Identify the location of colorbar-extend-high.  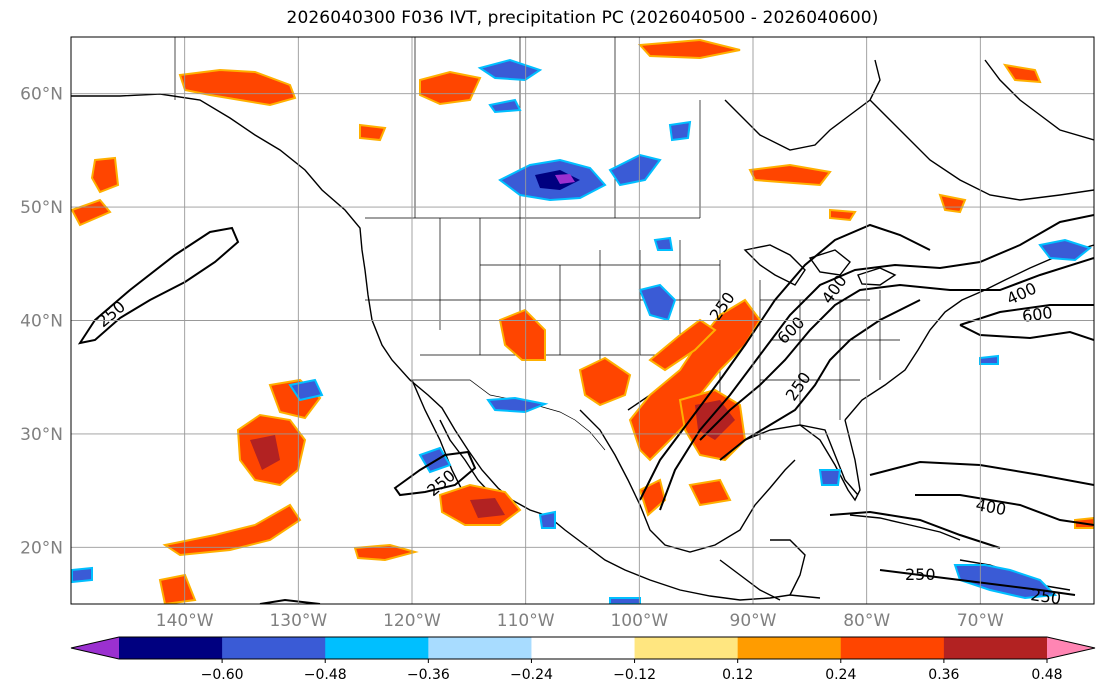
(1071, 648).